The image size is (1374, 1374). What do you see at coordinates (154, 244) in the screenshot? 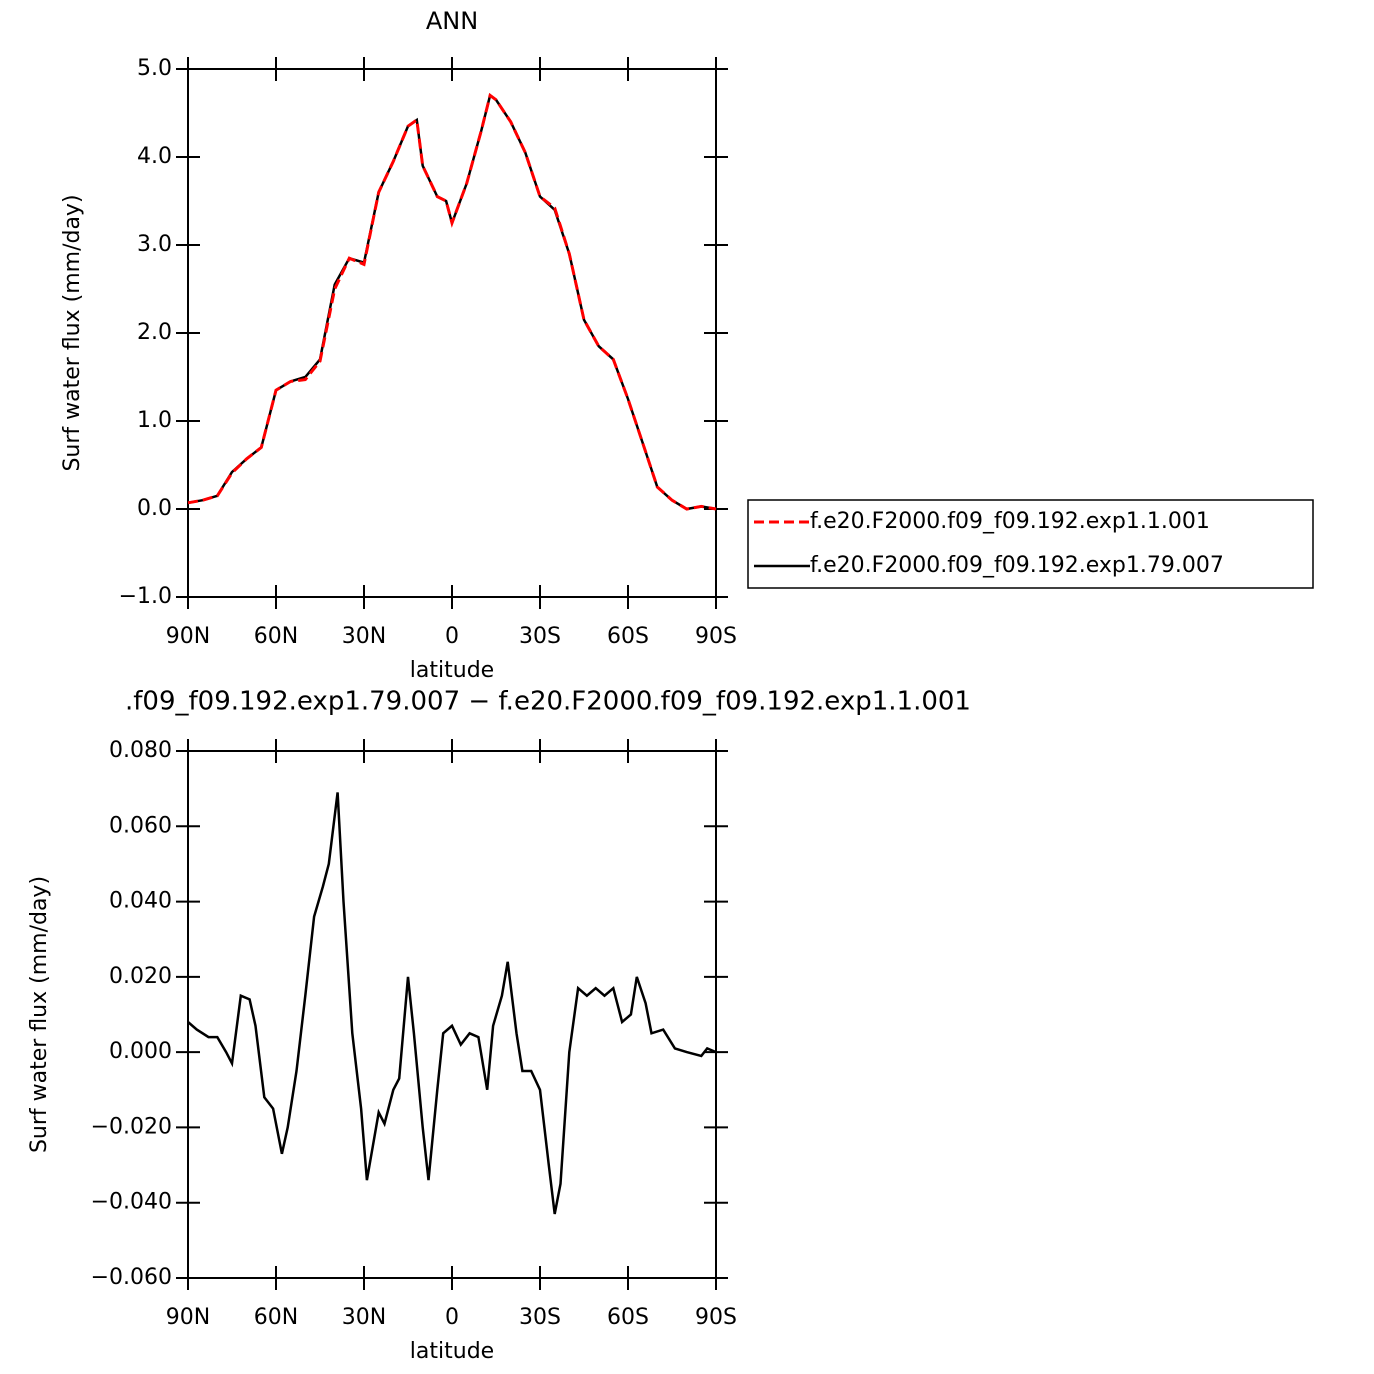
I see `y-tick-label: 3.0` at bounding box center [154, 244].